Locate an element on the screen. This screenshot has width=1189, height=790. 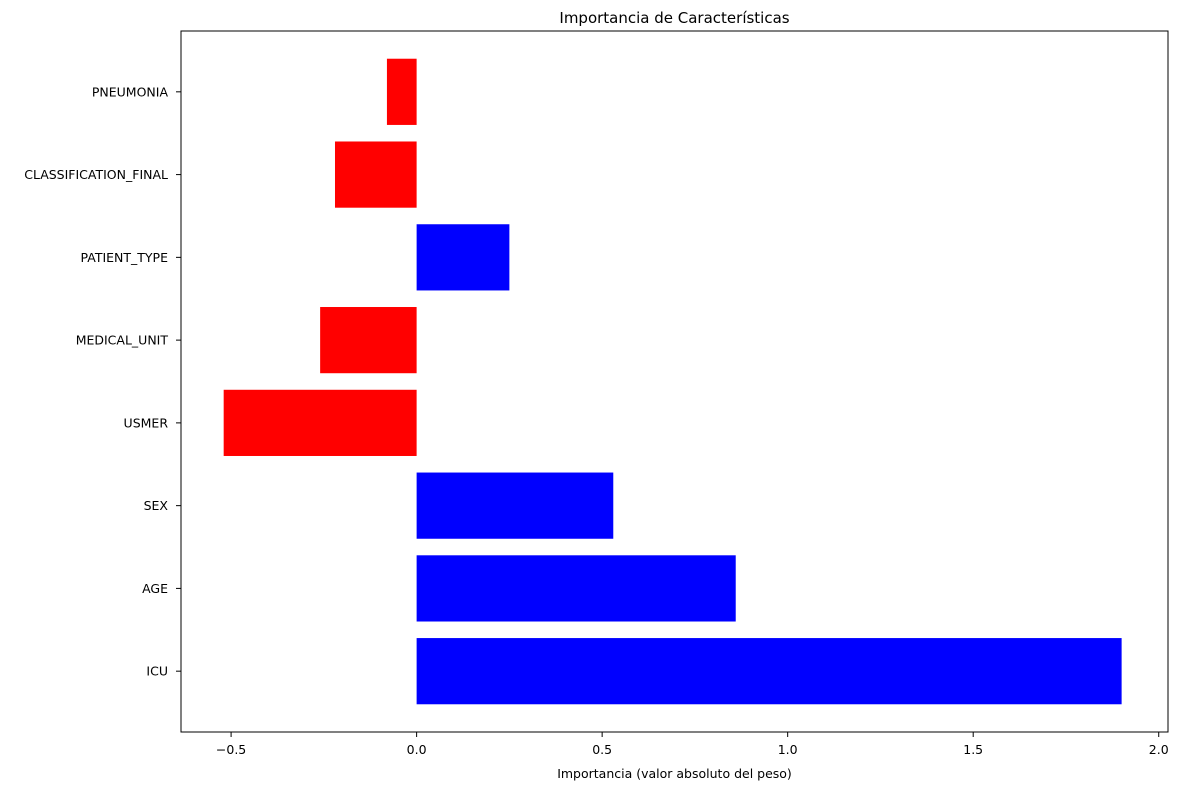
y-category-label: SEX is located at coordinates (156, 505).